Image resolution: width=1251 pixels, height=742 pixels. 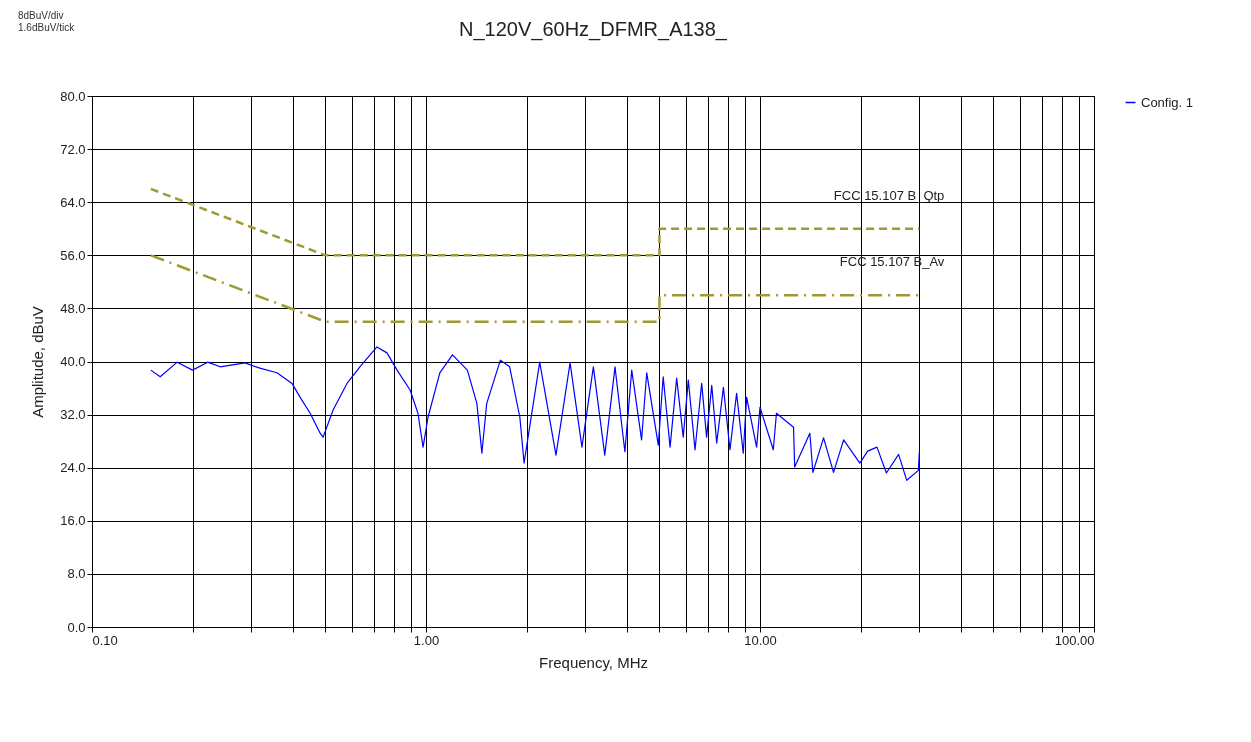 I want to click on x-tick-label: 10.00, so click(x=760, y=640).